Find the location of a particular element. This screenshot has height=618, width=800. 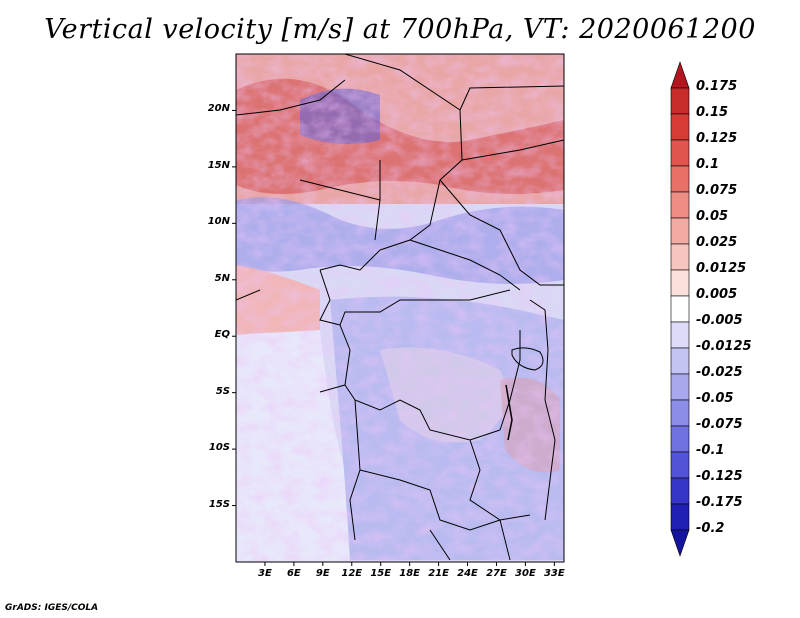

lat-label: 5S is located at coordinates (222, 391).